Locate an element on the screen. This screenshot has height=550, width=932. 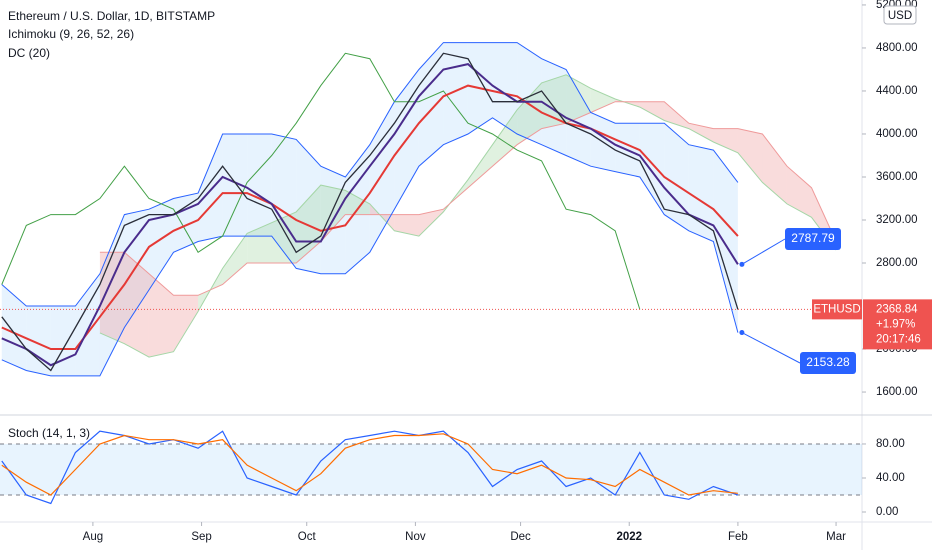
chart-title: Ethereum / U.S. Dollar, 1D, BITSTAMP is located at coordinates (111, 16).